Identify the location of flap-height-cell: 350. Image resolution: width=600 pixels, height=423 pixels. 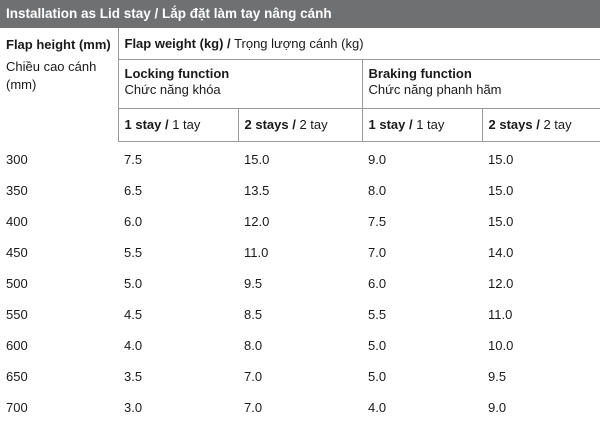
(59, 190).